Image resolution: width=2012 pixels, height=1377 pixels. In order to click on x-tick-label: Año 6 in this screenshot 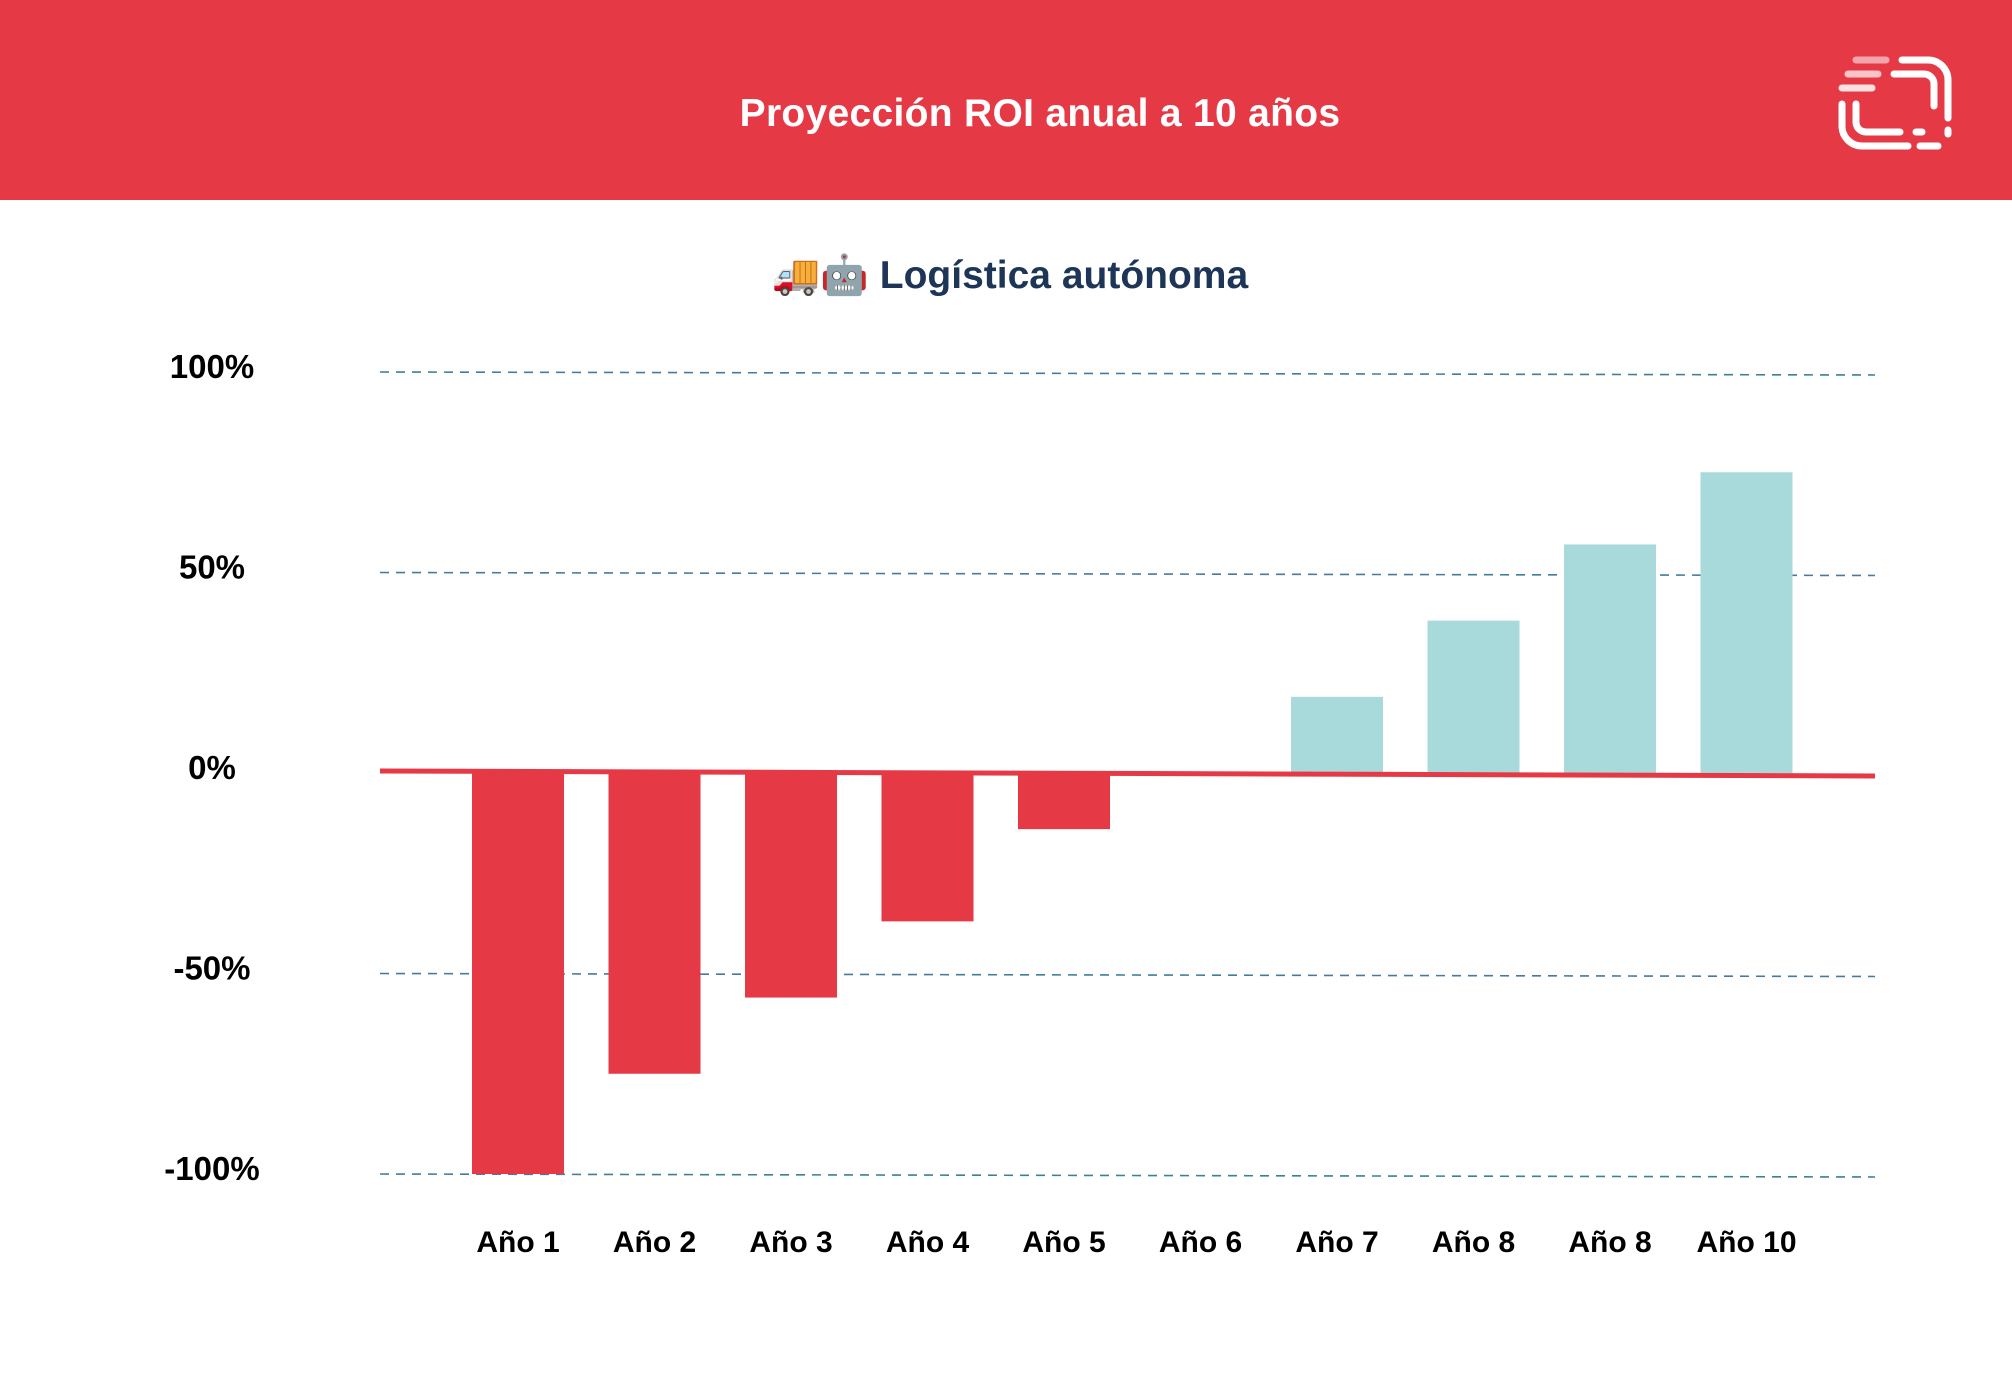, I will do `click(1200, 1242)`.